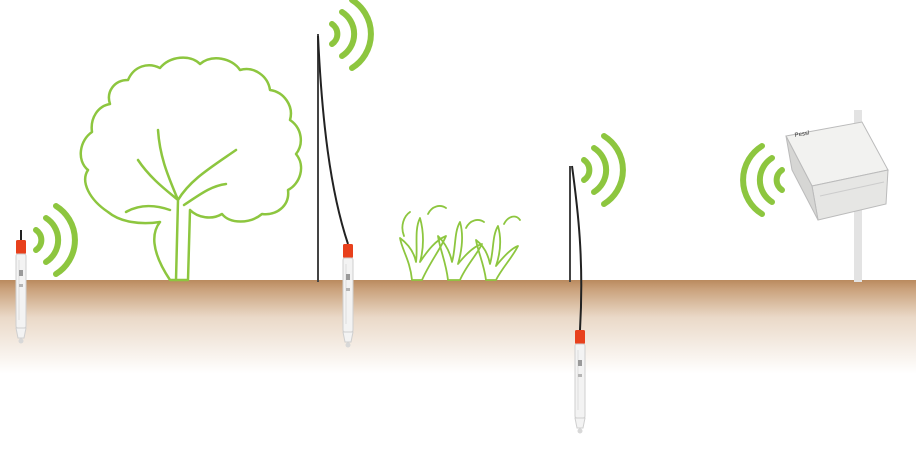  What do you see at coordinates (837, 171) in the screenshot?
I see `data-logger-box-icon: Pessl` at bounding box center [837, 171].